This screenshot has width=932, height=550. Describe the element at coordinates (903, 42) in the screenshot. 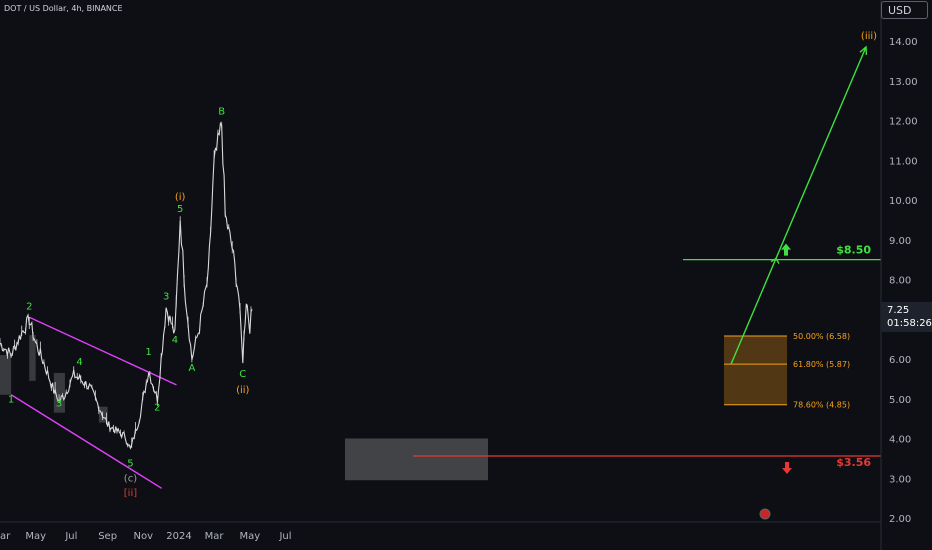

I see `y-tick-label: 14.00` at that location.